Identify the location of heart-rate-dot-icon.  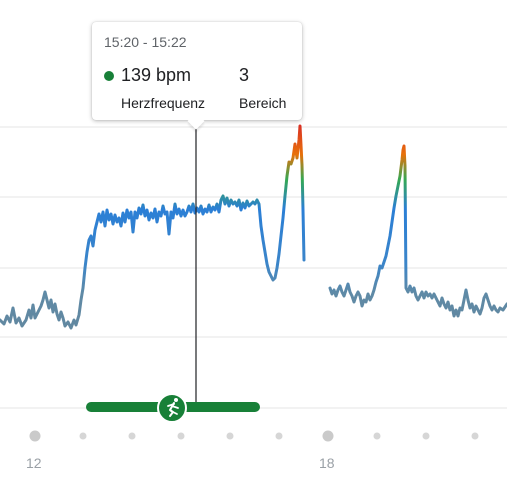
(109, 76).